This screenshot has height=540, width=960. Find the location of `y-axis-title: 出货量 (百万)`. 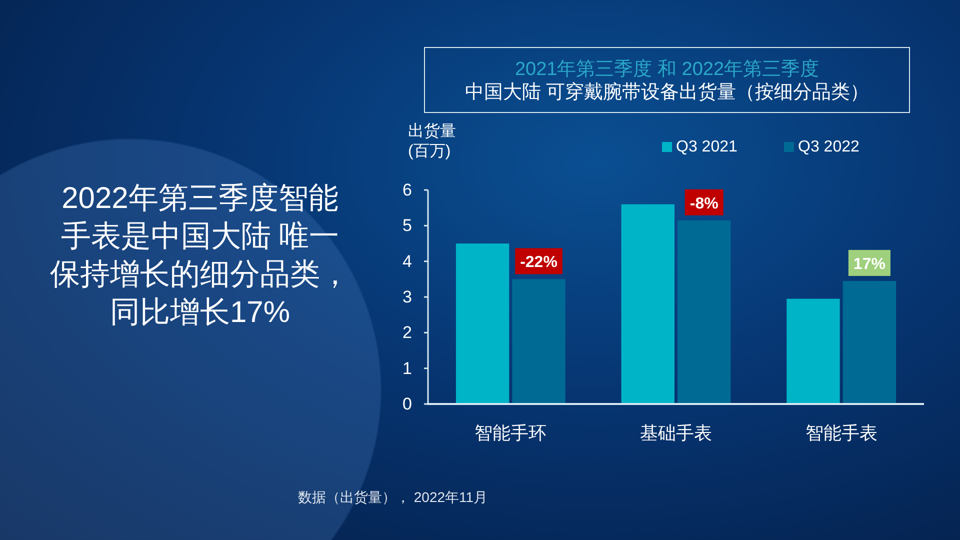

y-axis-title: 出货量 (百万) is located at coordinates (432, 142).